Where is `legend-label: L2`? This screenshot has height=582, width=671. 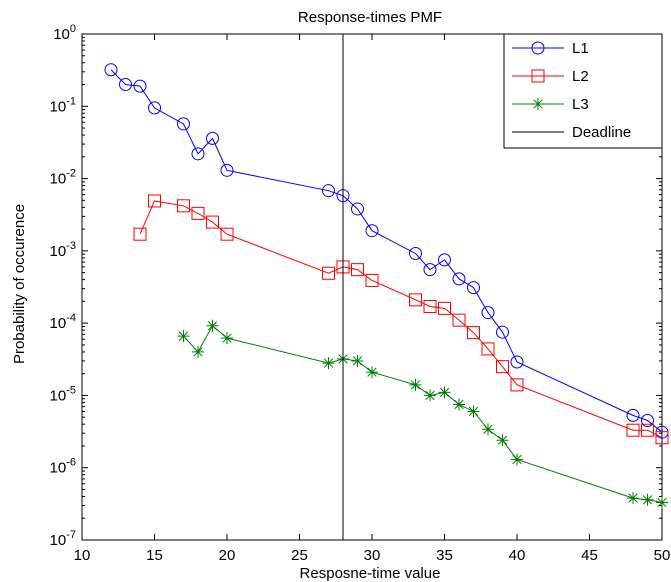 legend-label: L2 is located at coordinates (580, 76).